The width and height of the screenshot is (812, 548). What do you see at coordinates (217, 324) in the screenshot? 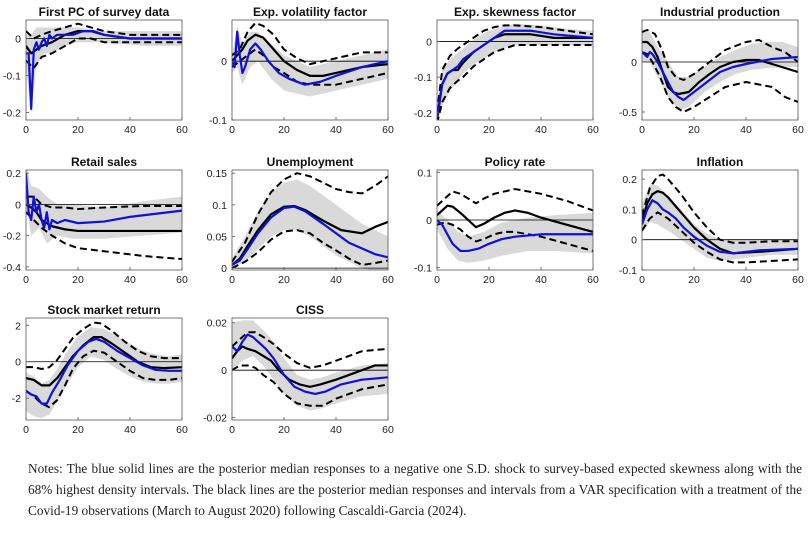
I see `y-tick-label: 0.02` at bounding box center [217, 324].